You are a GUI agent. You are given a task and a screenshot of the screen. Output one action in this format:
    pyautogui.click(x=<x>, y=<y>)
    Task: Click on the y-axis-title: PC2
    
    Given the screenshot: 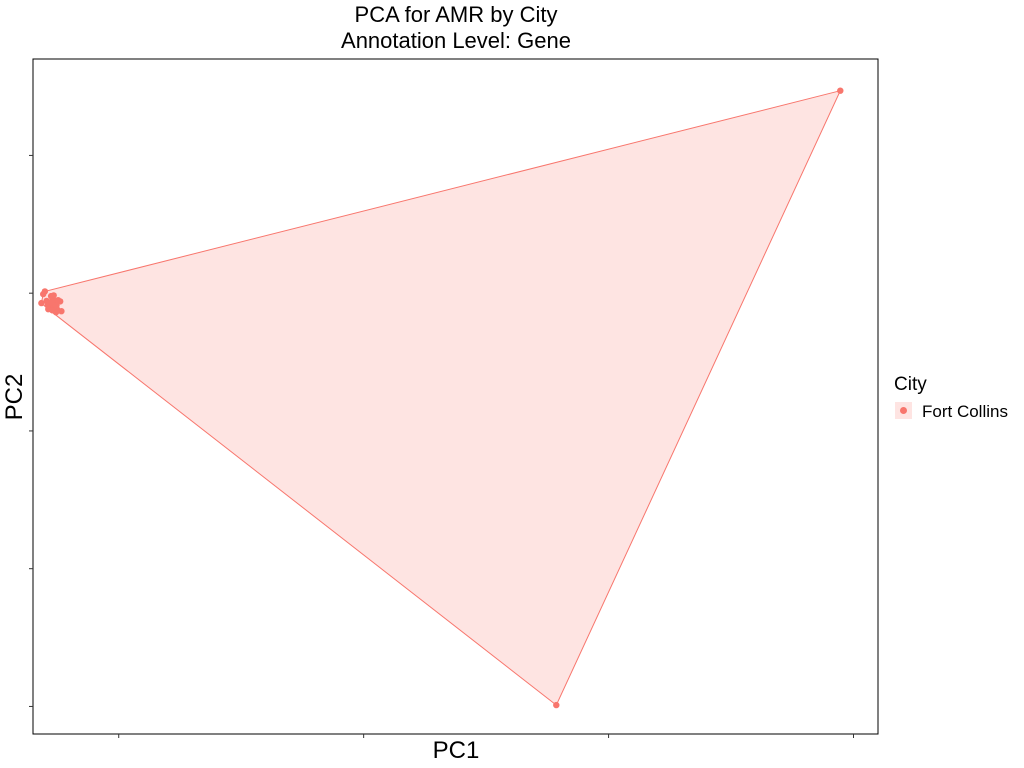 What is the action you would take?
    pyautogui.click(x=14, y=397)
    